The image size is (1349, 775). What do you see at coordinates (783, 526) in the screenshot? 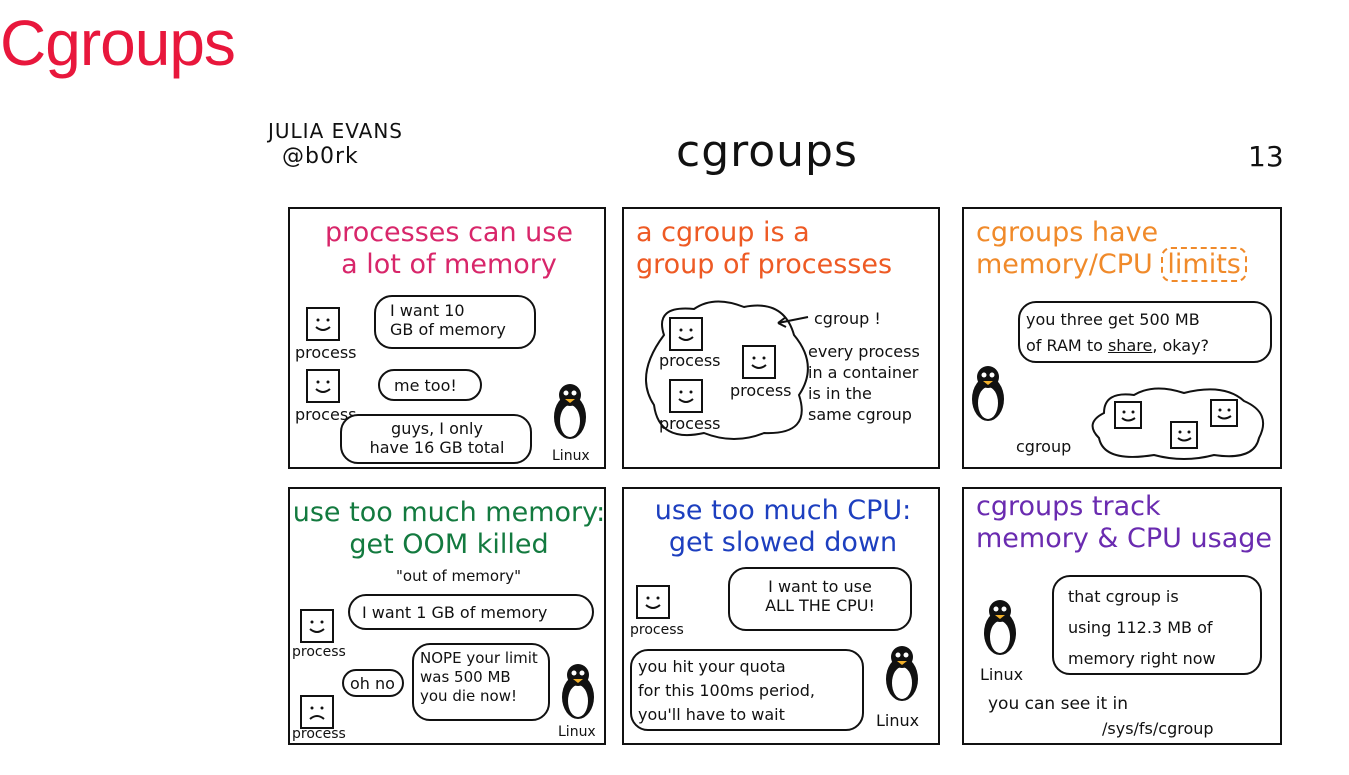
I see `panel-title: use too much CPU: get slowed down` at bounding box center [783, 526].